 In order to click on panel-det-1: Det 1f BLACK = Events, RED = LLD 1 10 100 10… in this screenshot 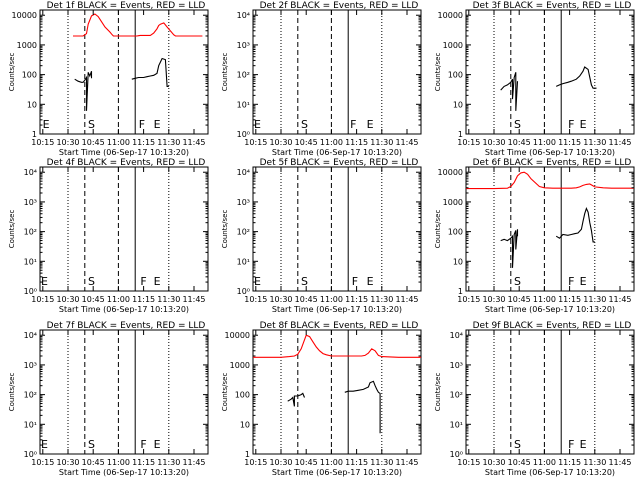, I will do `click(108, 79)`.